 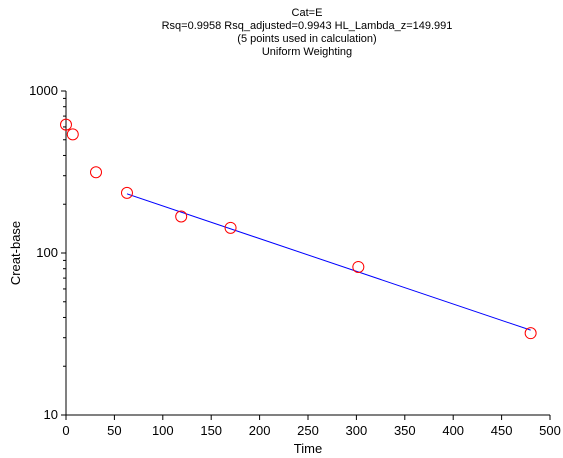 What do you see at coordinates (211, 430) in the screenshot?
I see `x-tick-label-150: 150` at bounding box center [211, 430].